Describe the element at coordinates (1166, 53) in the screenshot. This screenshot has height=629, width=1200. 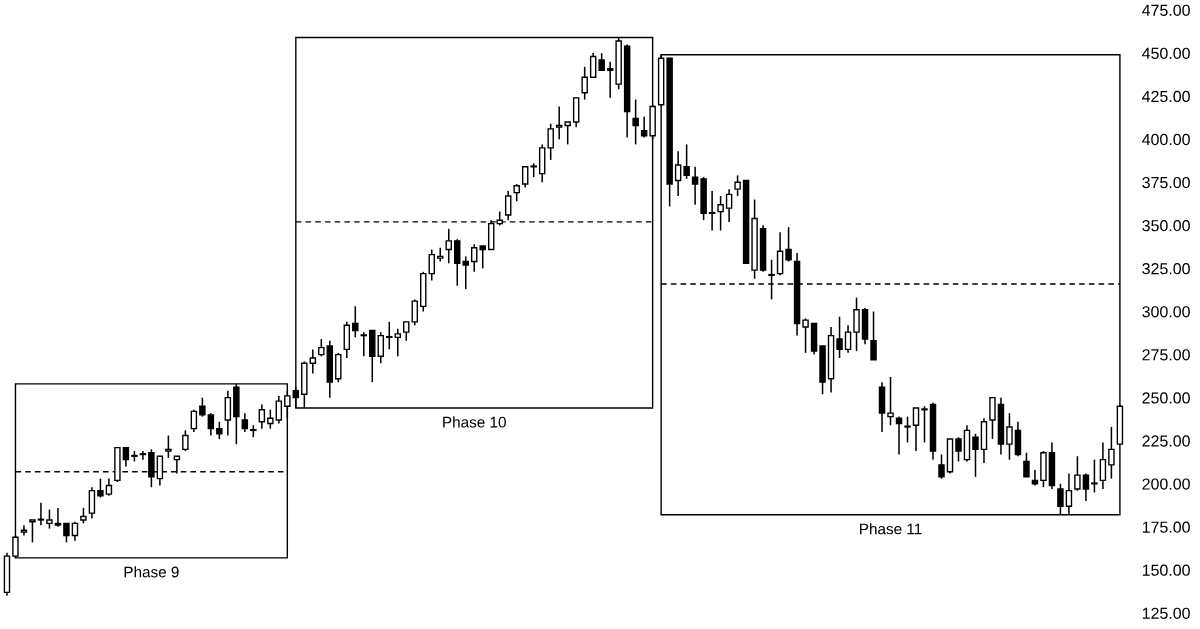
I see `y-tick-label: 450.00` at that location.